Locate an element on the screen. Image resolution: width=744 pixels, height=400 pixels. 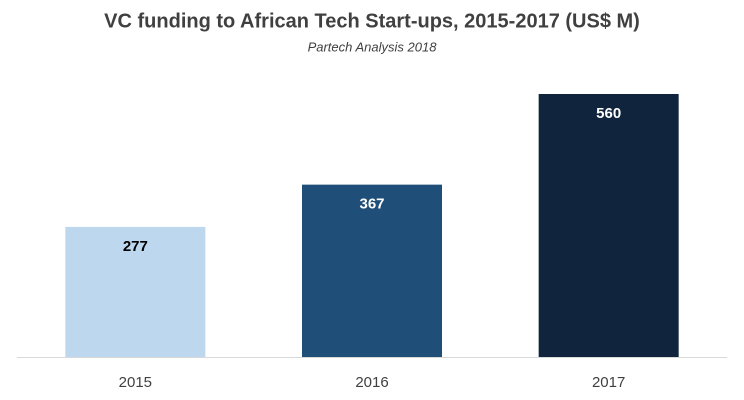
value-label: 277 is located at coordinates (135, 246).